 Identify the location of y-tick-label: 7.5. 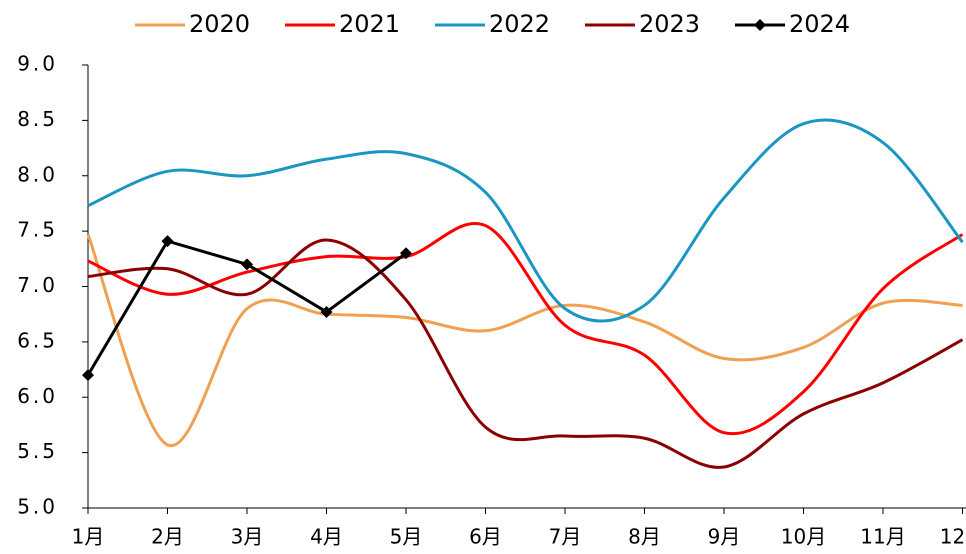
(37, 230).